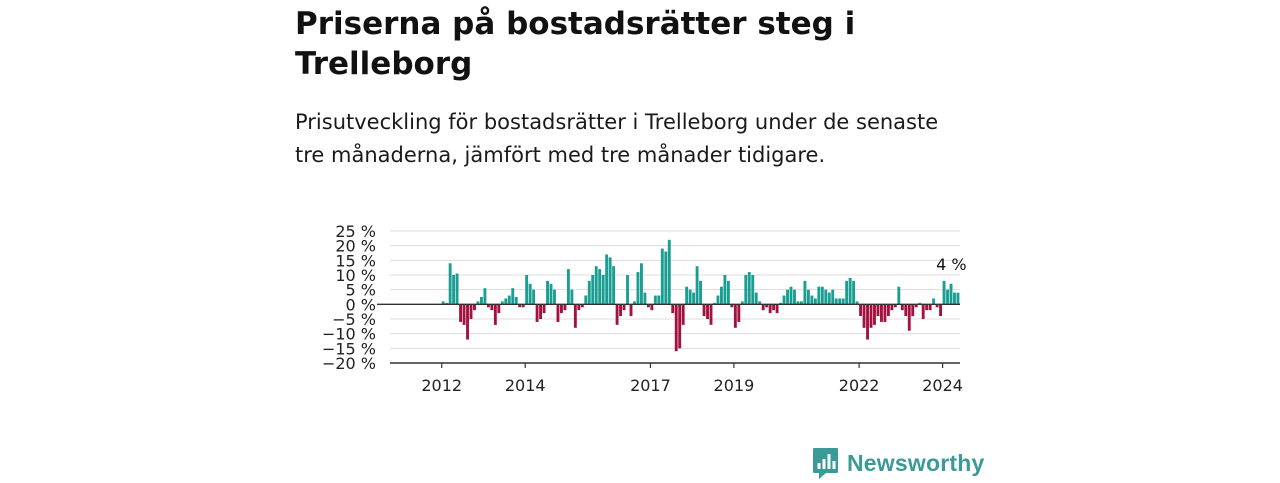 Image resolution: width=1280 pixels, height=483 pixels. Describe the element at coordinates (951, 264) in the screenshot. I see `last-value-annotation: 4 %` at that location.